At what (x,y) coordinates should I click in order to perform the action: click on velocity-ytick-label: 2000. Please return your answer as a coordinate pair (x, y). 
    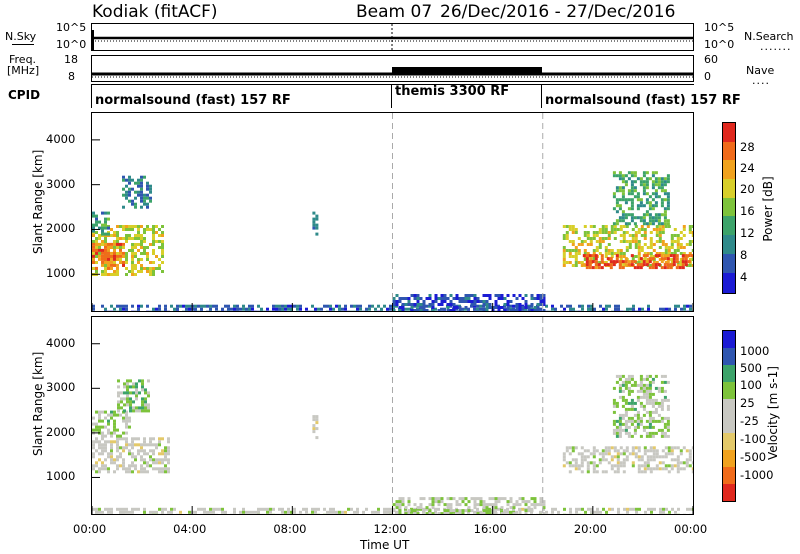
    Looking at the image, I should click on (61, 431).